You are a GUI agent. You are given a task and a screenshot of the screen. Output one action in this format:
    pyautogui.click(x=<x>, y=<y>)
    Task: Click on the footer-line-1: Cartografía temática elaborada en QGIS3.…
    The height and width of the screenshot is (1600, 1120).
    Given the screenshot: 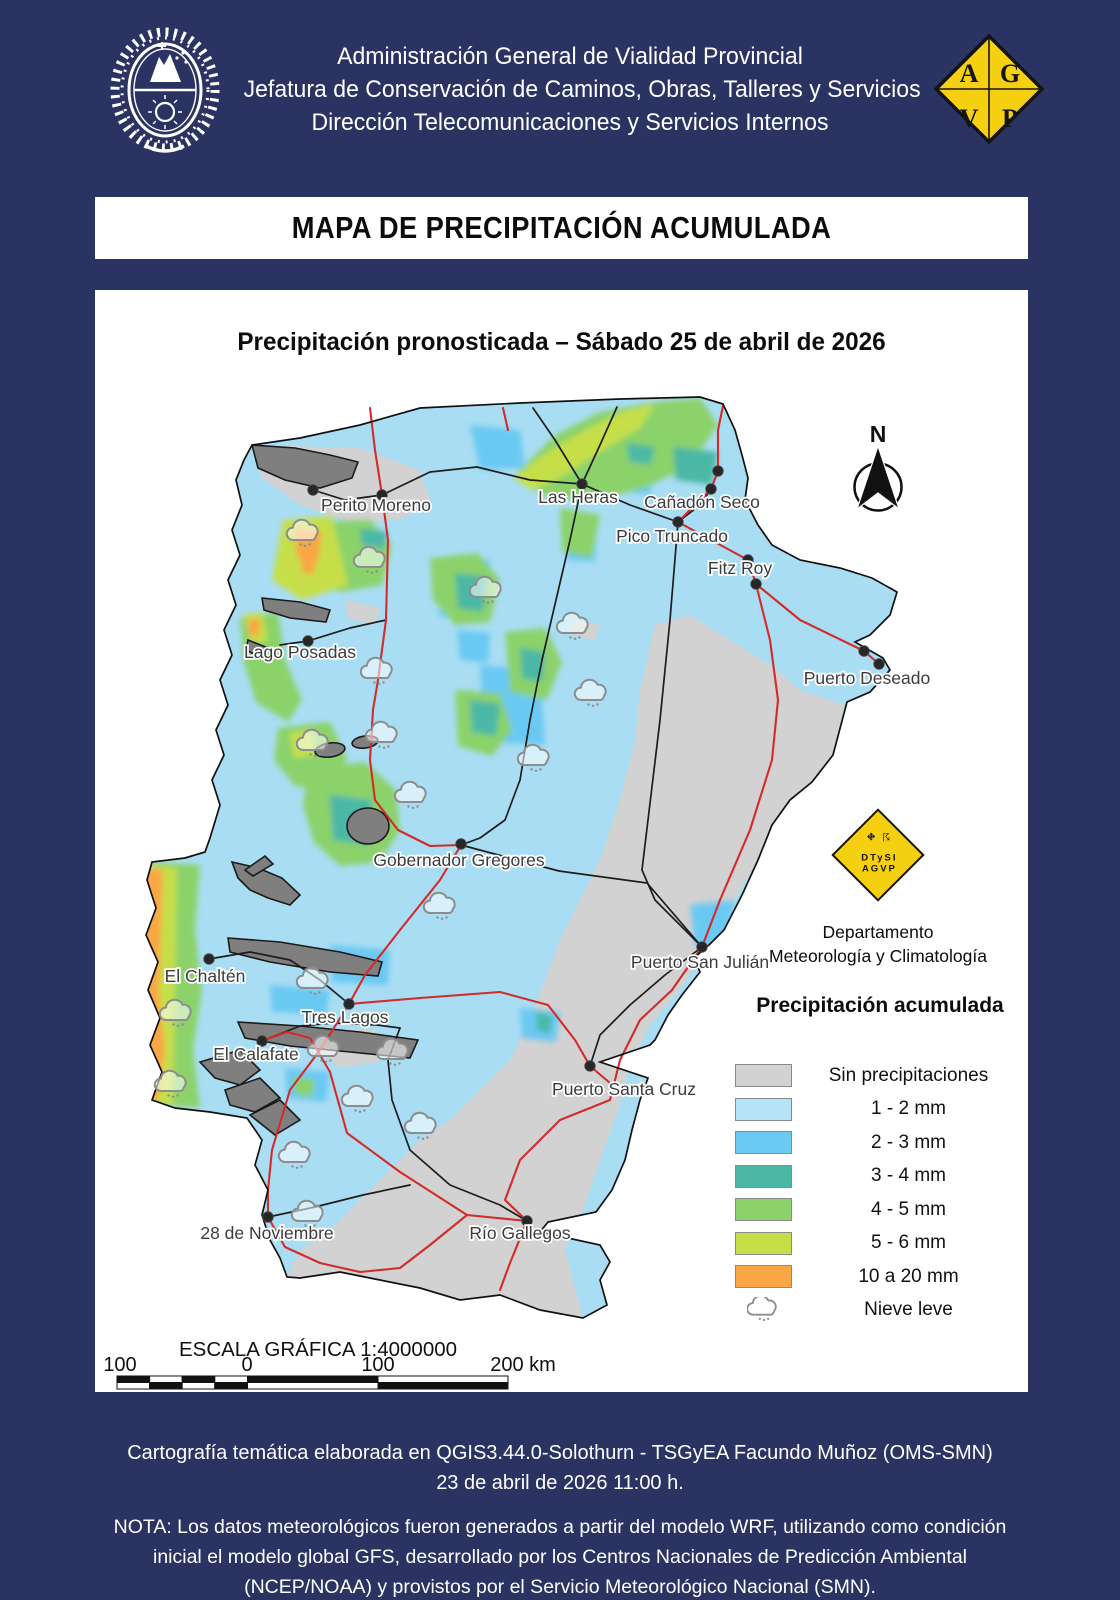 What is the action you would take?
    pyautogui.click(x=560, y=1453)
    